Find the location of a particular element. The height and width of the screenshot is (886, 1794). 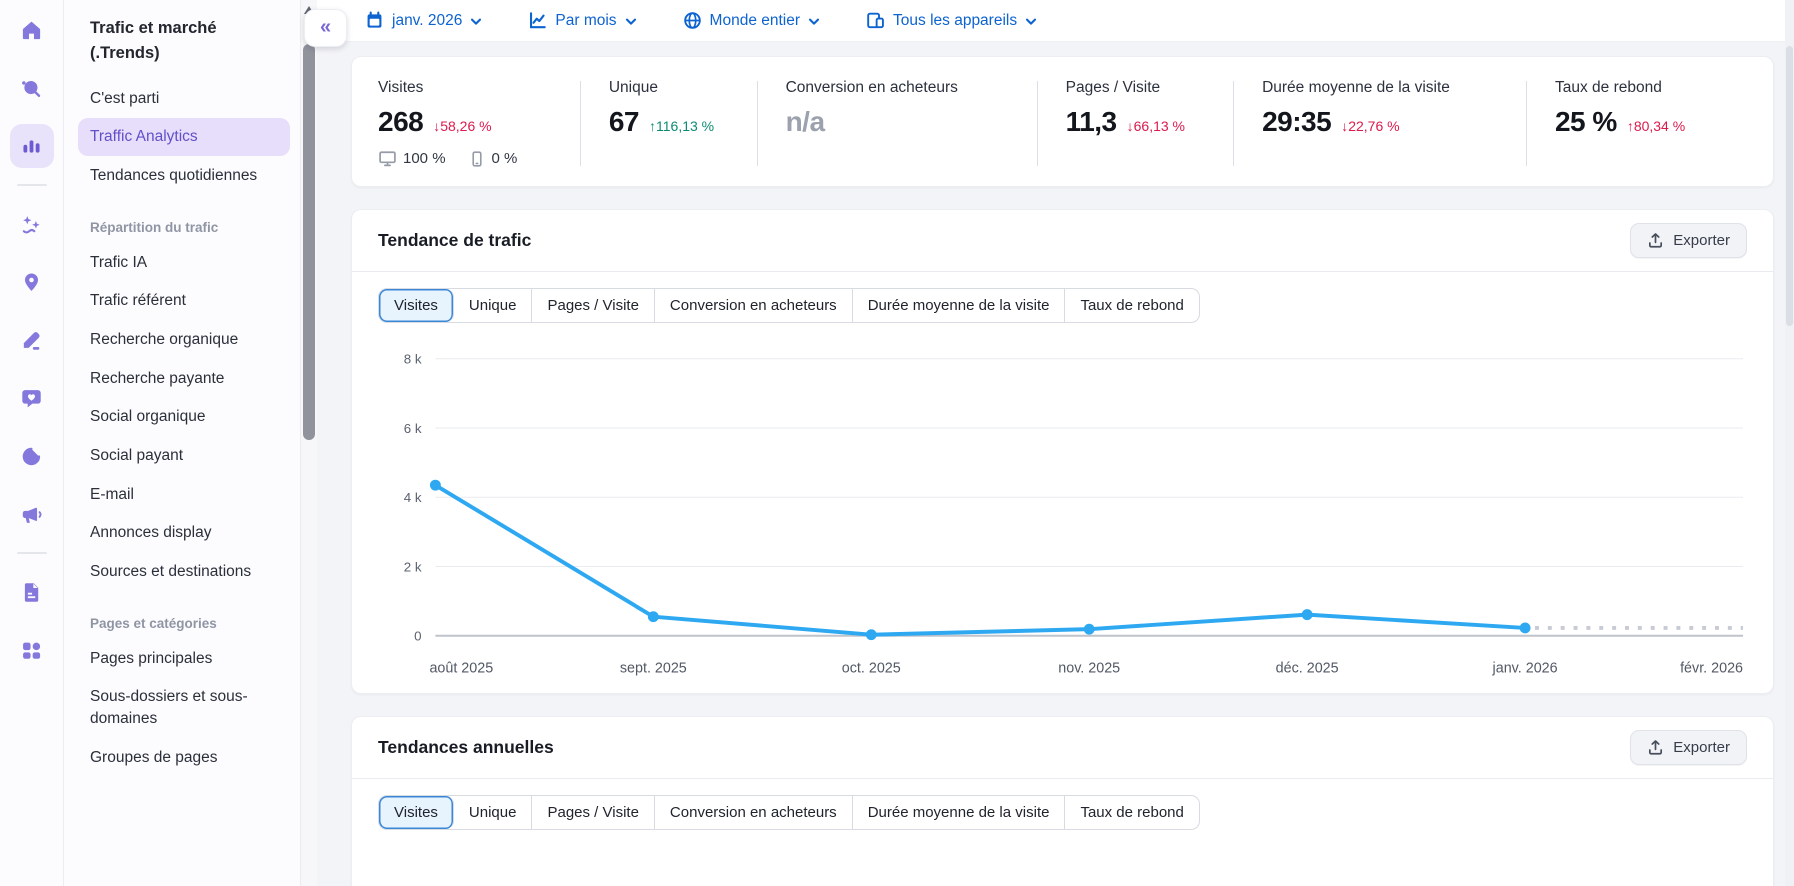

metric-label: Taux de rebond is located at coordinates (1608, 87).